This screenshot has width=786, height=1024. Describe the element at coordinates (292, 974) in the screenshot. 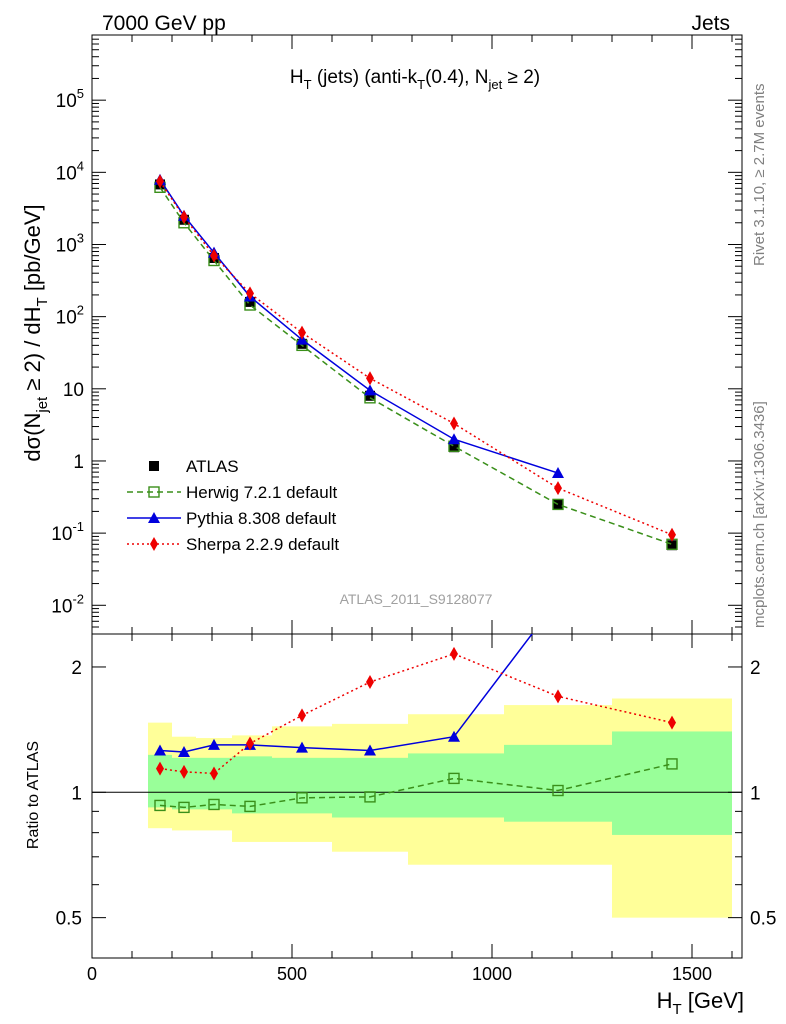

I see `x-tick-label: 500` at that location.